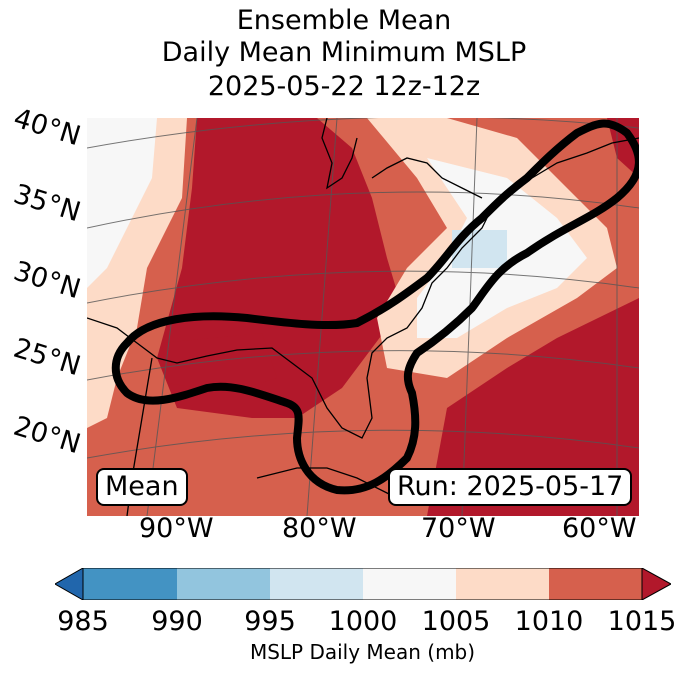 The height and width of the screenshot is (674, 688). Describe the element at coordinates (122, 203) in the screenshot. I see `field-band-white-west` at that location.